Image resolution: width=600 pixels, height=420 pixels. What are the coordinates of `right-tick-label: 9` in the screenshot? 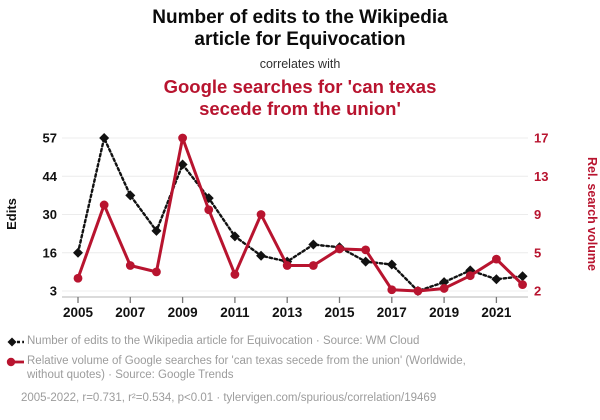 It's located at (537, 214).